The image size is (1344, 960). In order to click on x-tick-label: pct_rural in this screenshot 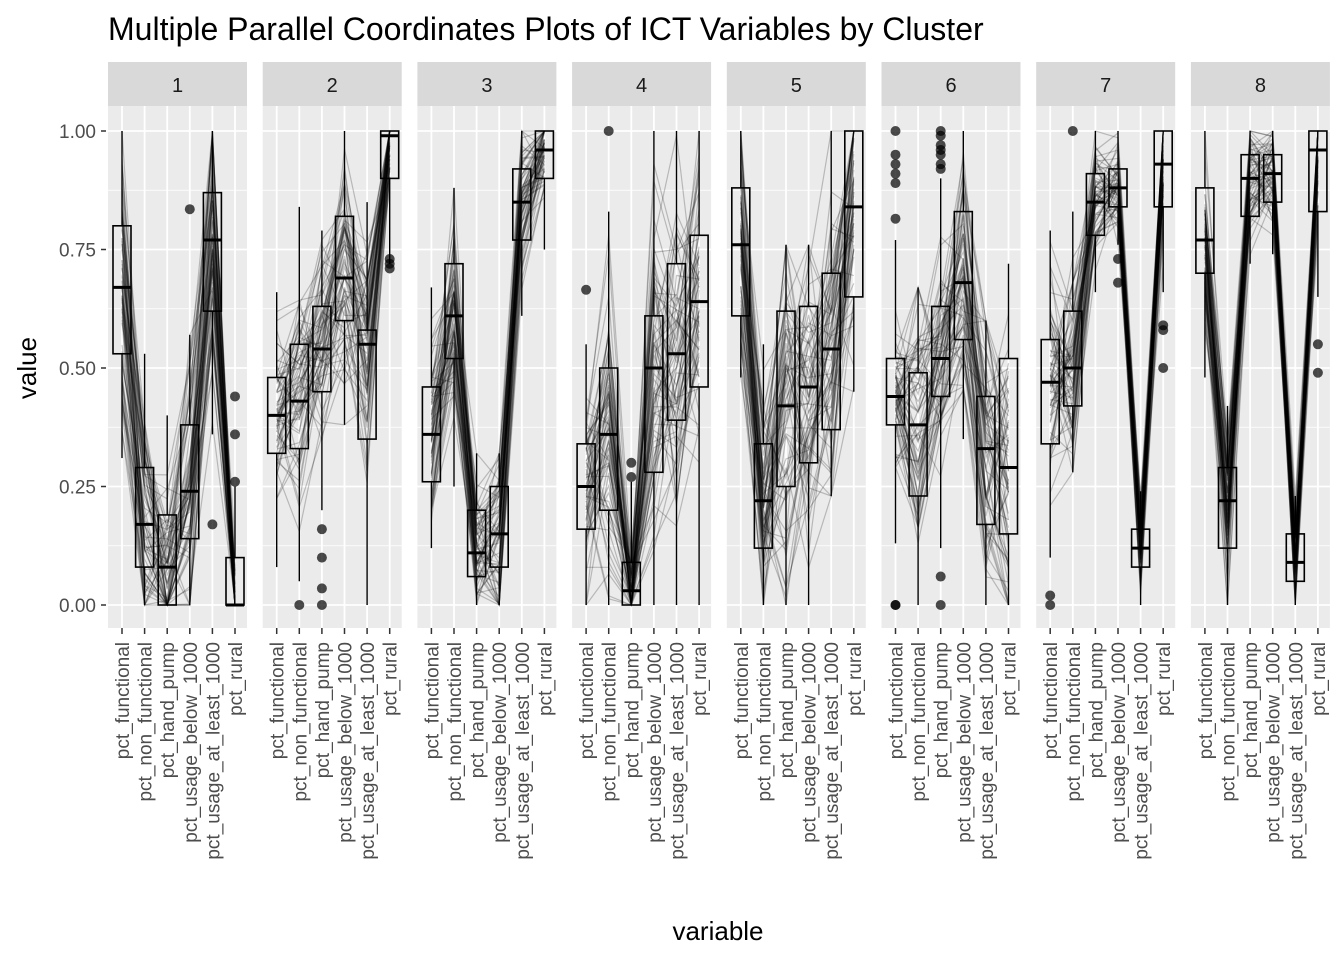, I will do `click(700, 679)`.